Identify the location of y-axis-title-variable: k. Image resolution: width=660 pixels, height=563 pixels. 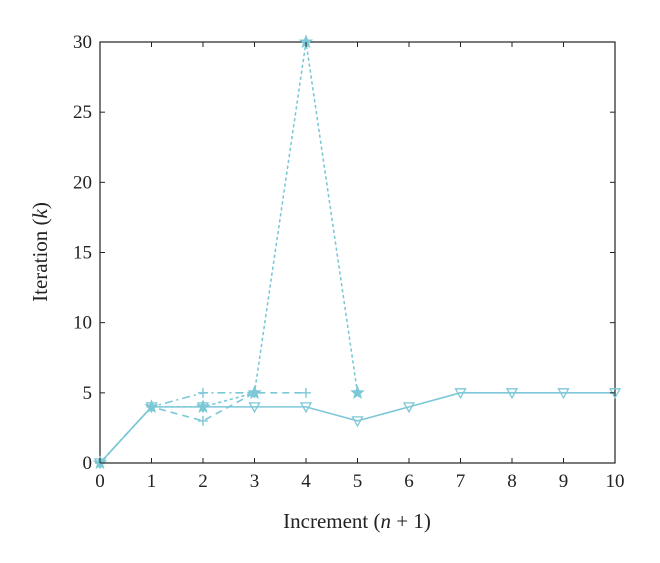
(40, 213).